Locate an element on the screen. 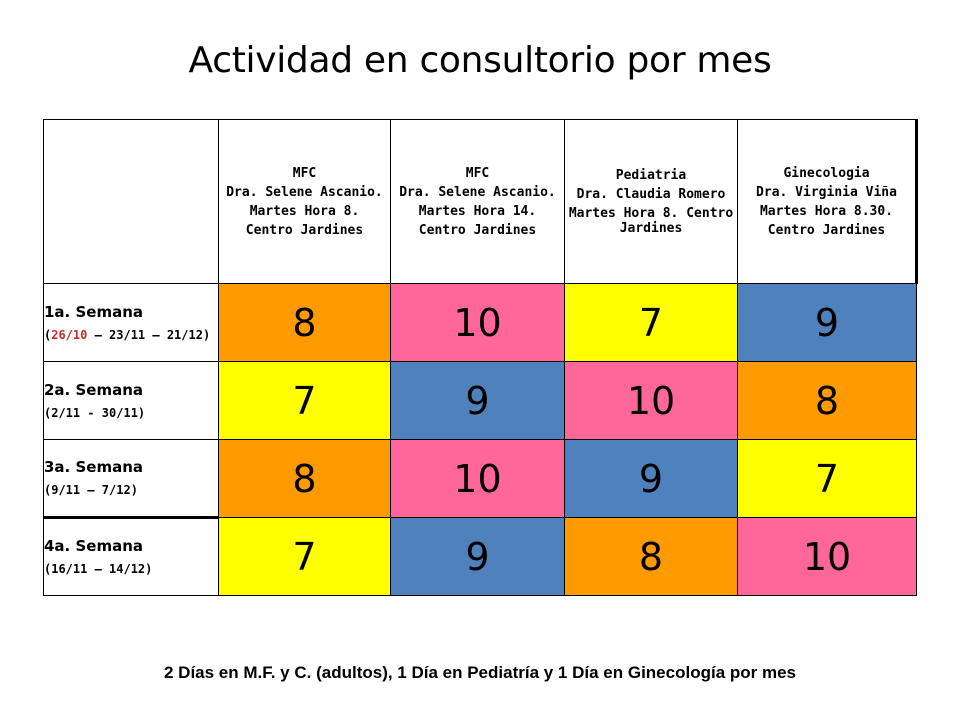 Image resolution: width=960 pixels, height=720 pixels. week-range: (9/11 – 7/12) is located at coordinates (91, 490).